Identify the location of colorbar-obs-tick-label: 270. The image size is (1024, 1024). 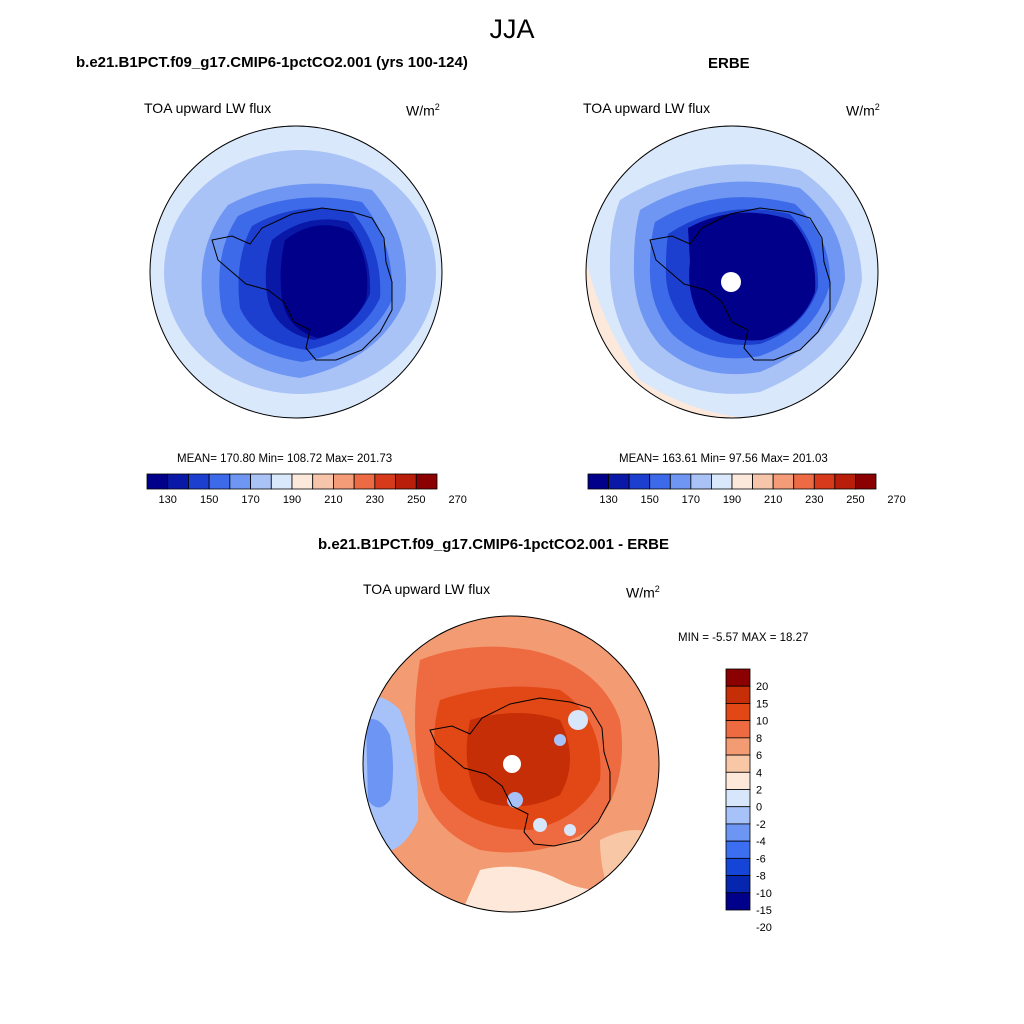
(896, 500).